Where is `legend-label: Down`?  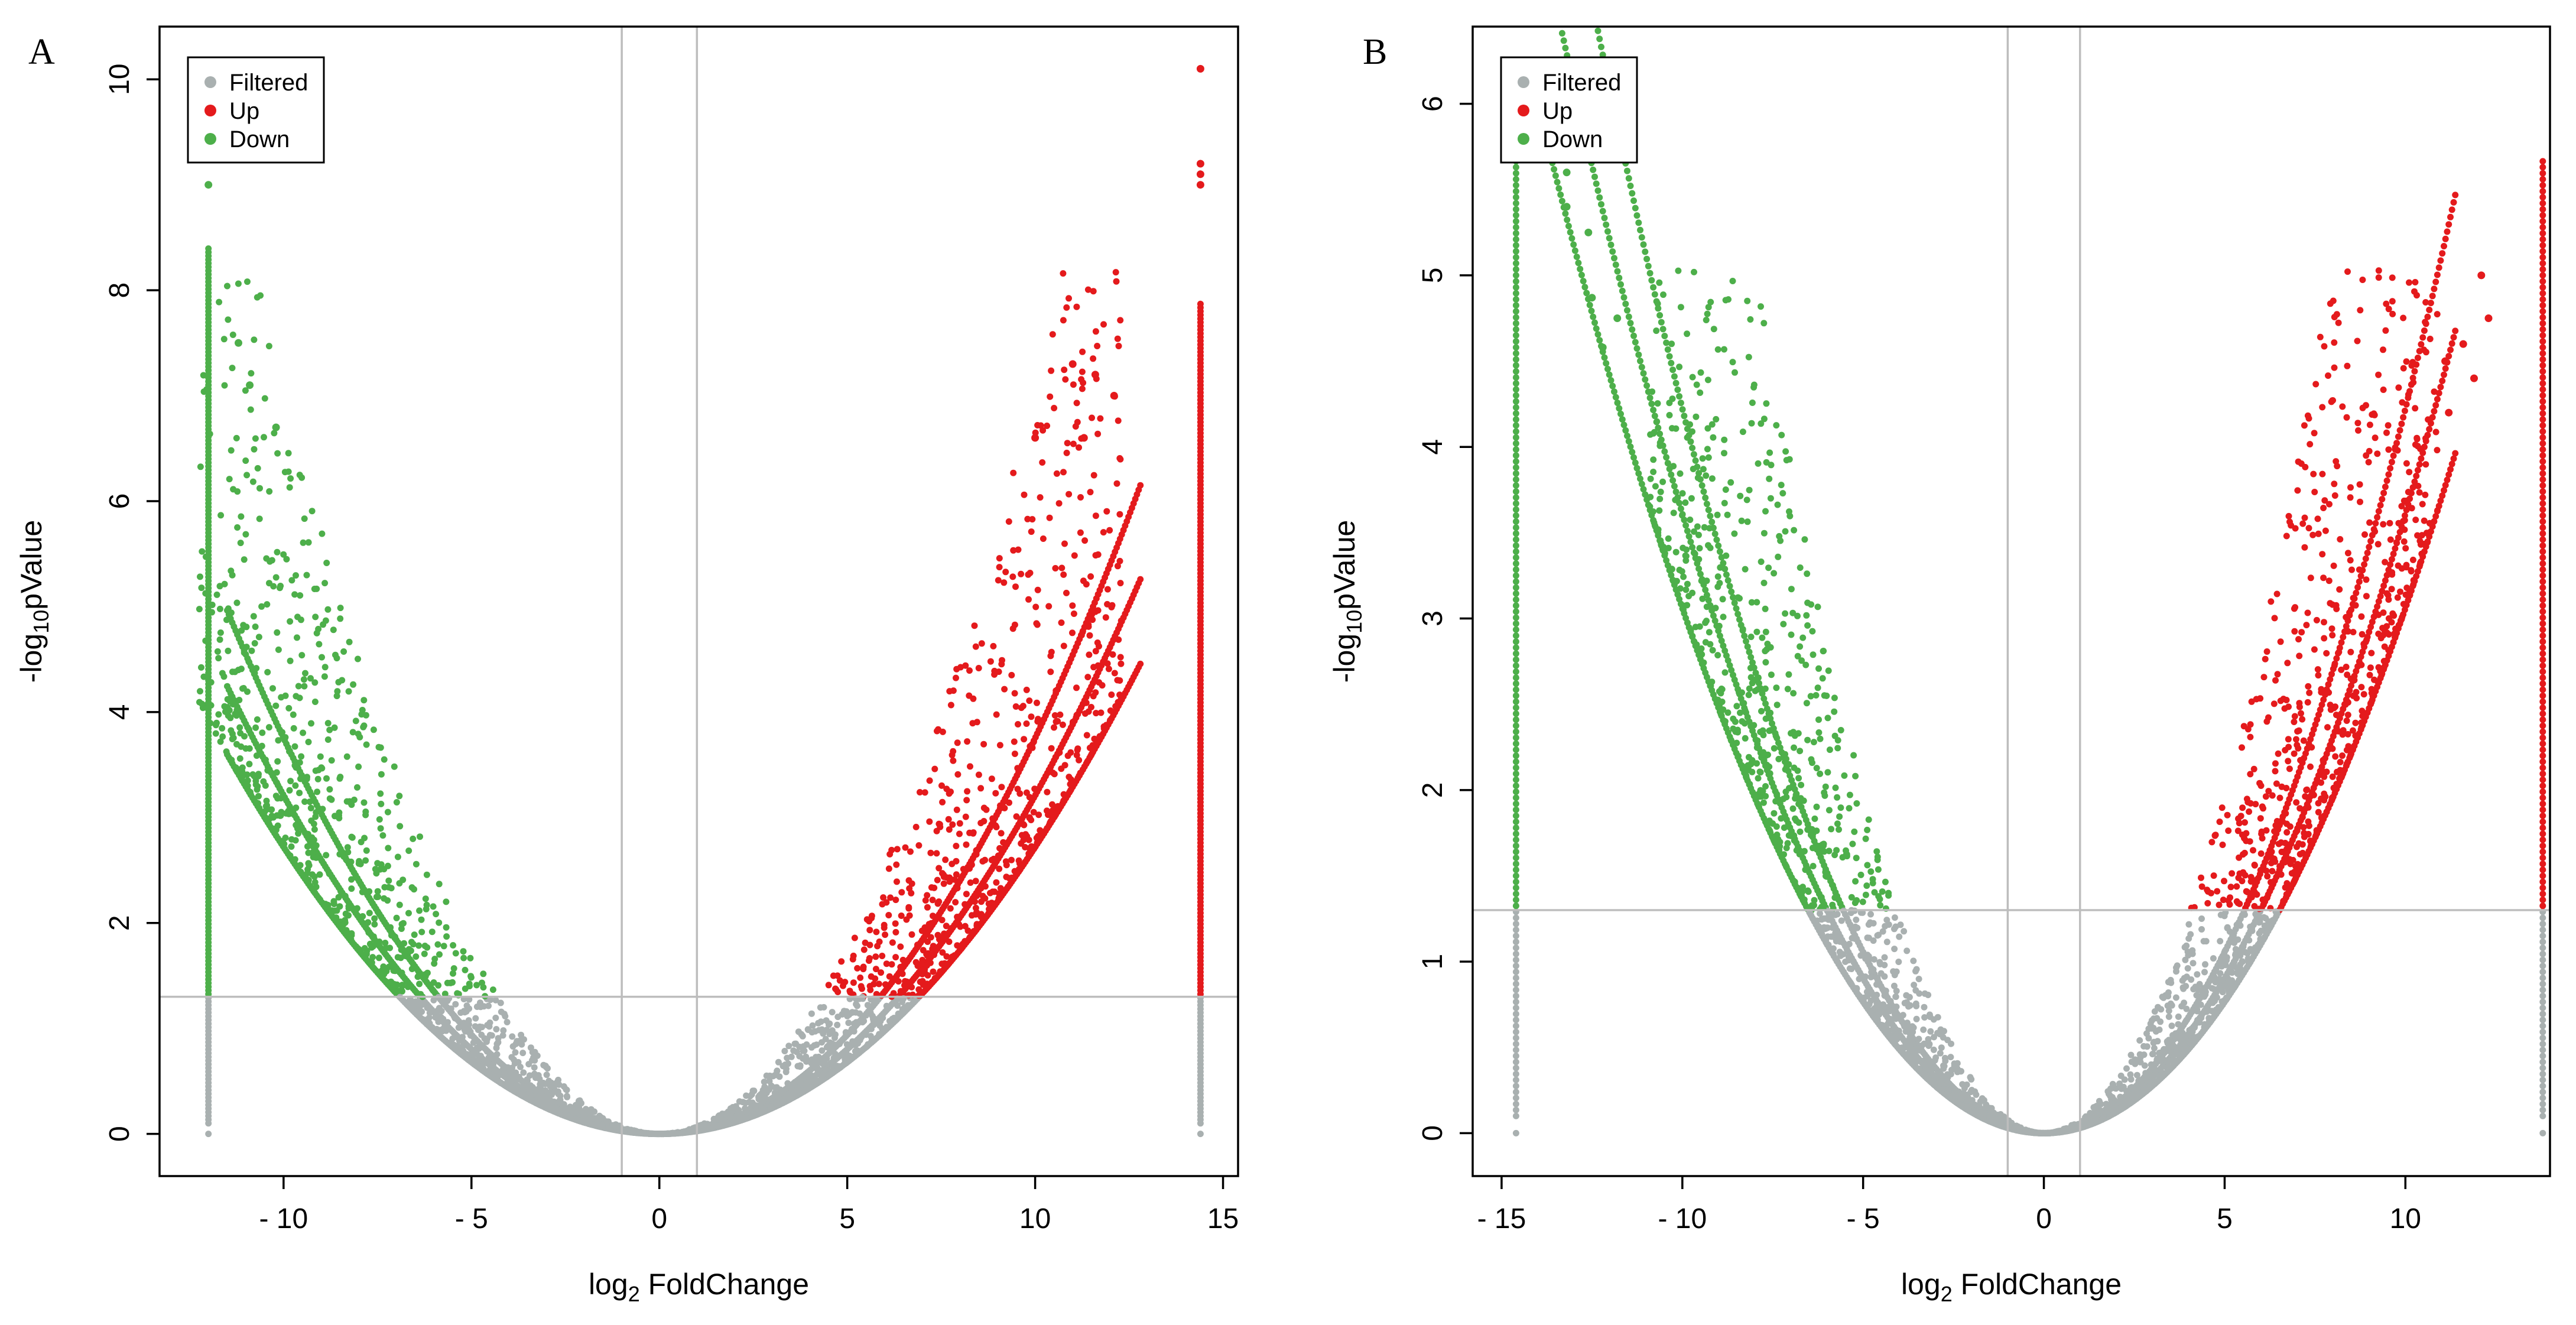 legend-label: Down is located at coordinates (259, 139).